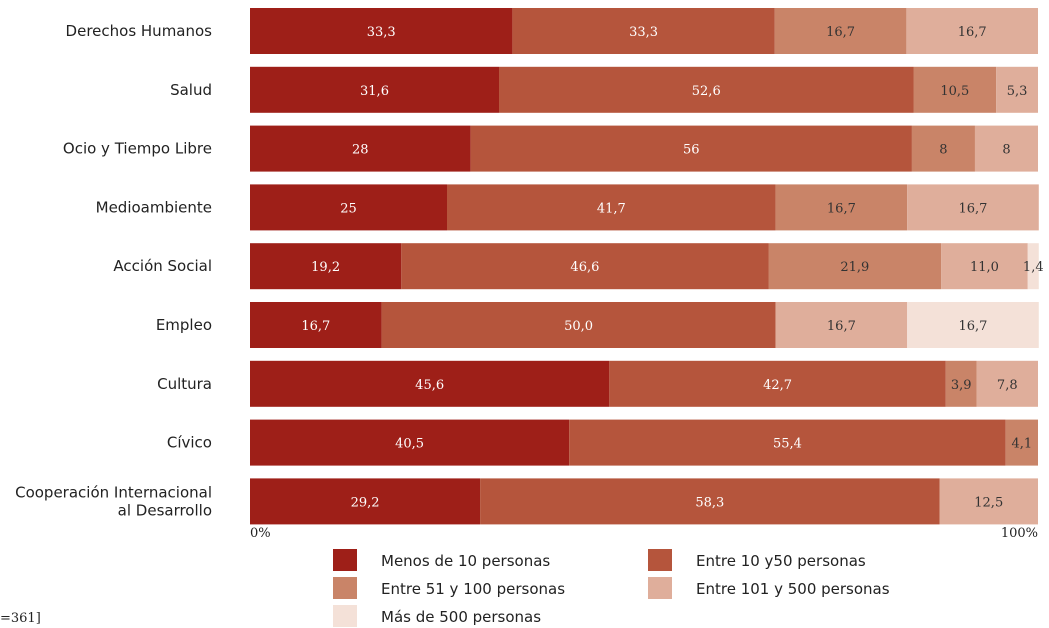  What do you see at coordinates (162, 266) in the screenshot?
I see `category-label: Acción Social` at bounding box center [162, 266].